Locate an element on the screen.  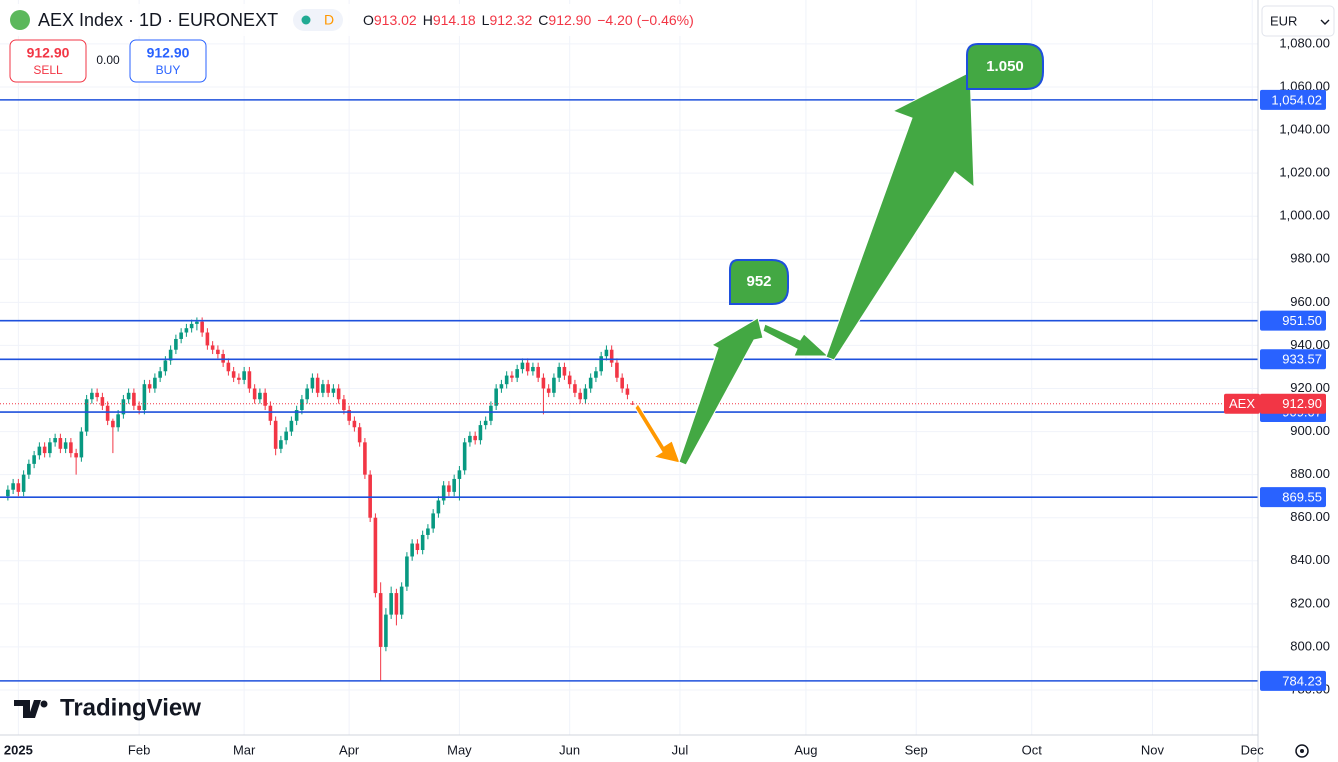
settings-icon is located at coordinates (1302, 751).